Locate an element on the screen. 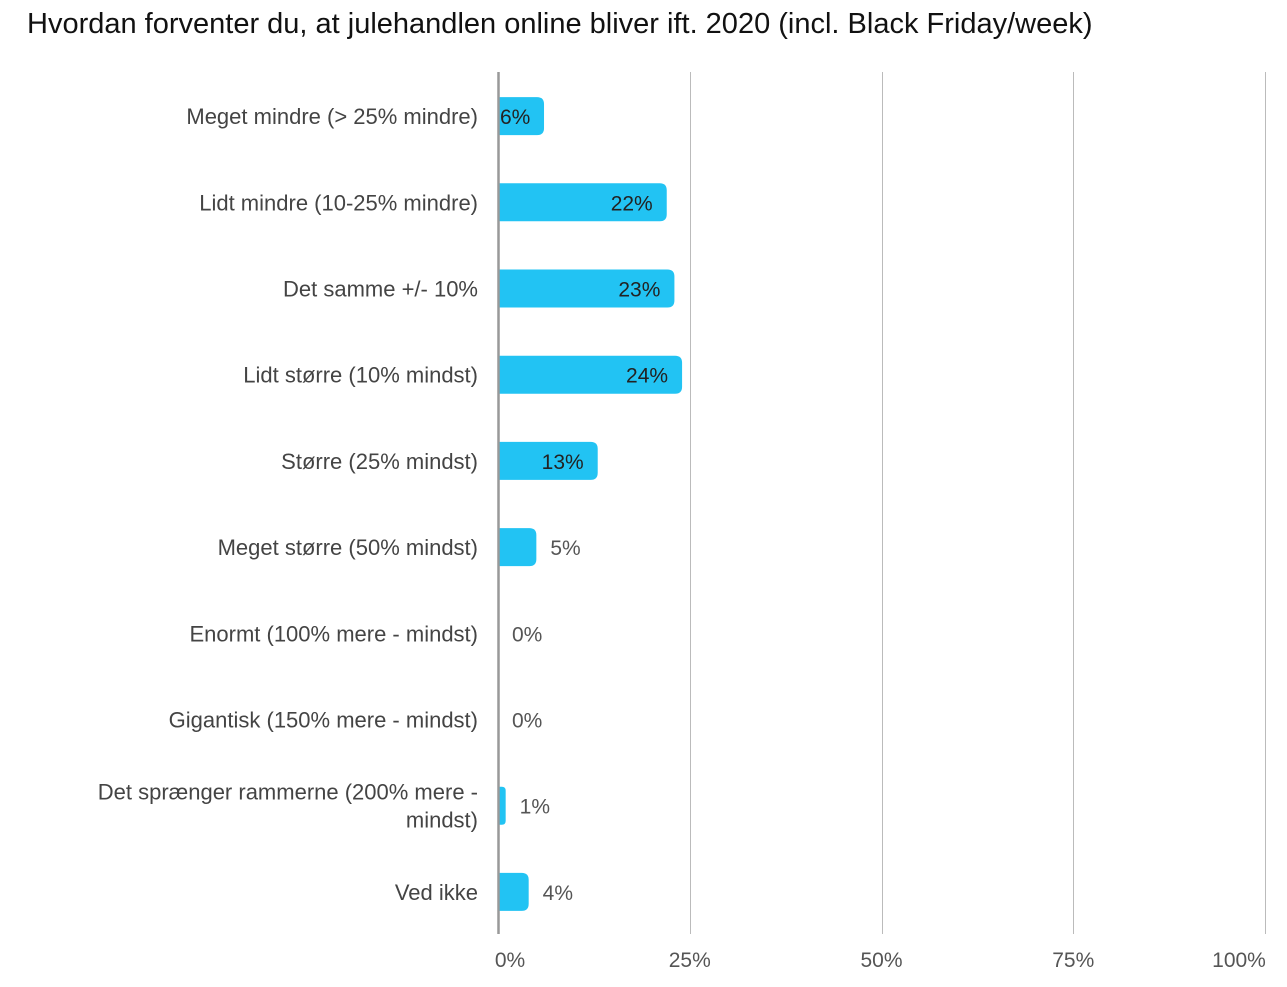 The width and height of the screenshot is (1287, 987). x-tick-label: 0% is located at coordinates (510, 960).